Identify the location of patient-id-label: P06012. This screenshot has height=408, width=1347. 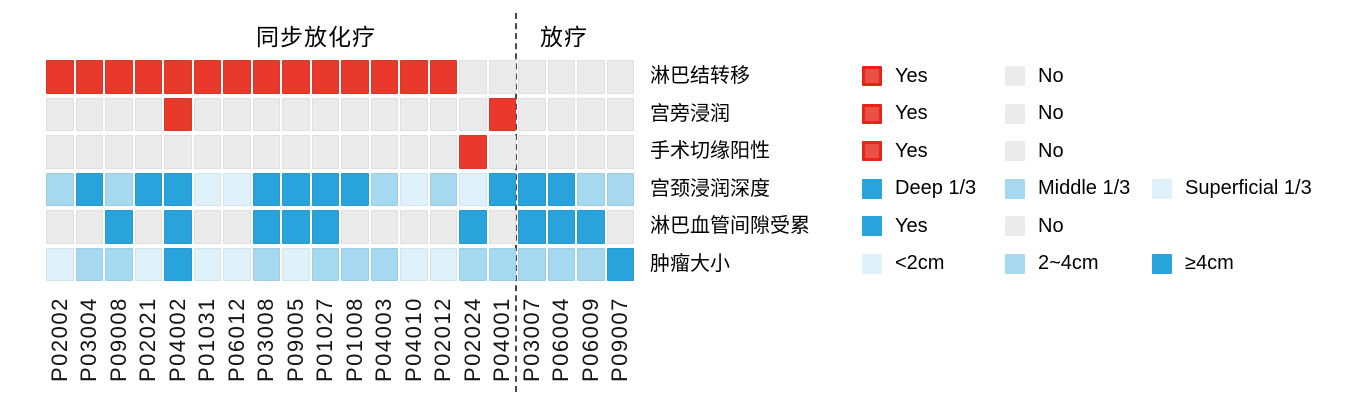
(236, 339).